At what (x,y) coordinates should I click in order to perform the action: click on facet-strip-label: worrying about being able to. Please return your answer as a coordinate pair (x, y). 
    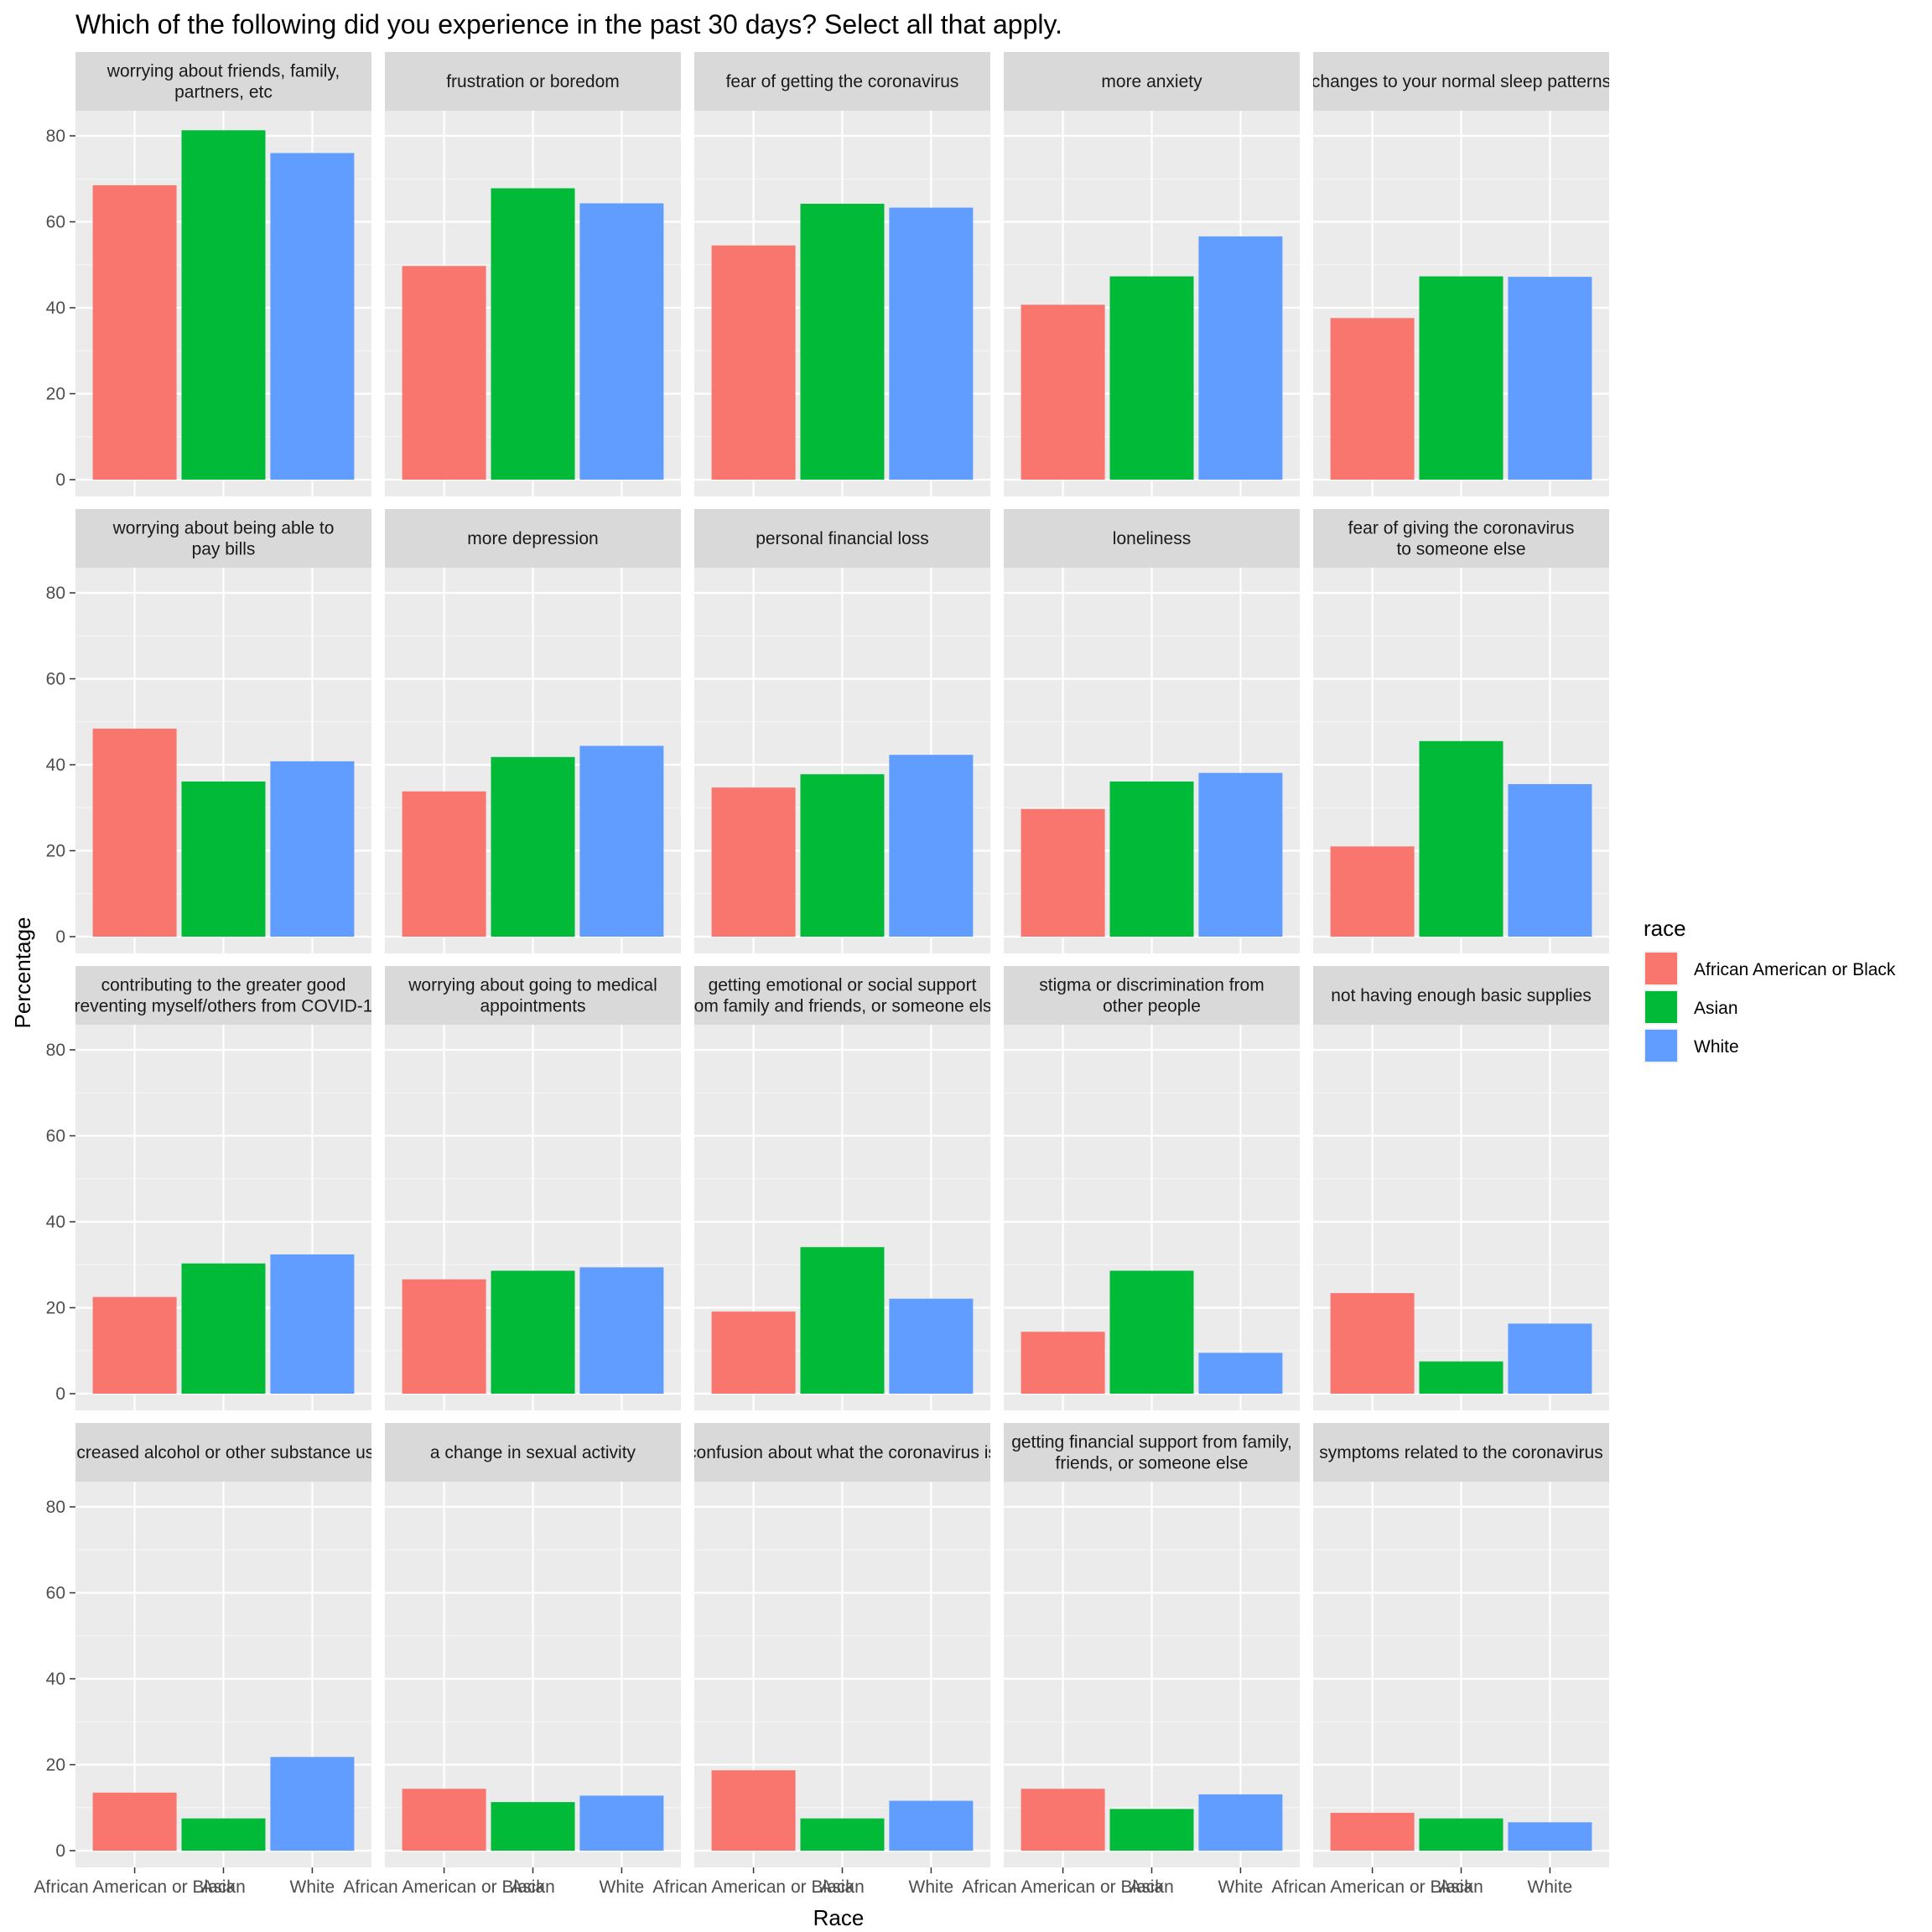
    Looking at the image, I should click on (223, 528).